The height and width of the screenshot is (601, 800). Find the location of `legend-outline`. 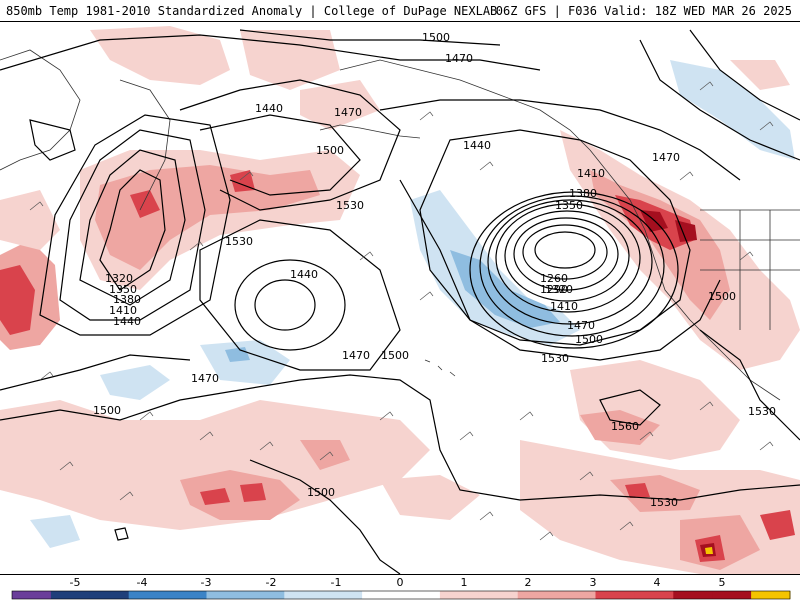

legend-outline is located at coordinates (401, 595).